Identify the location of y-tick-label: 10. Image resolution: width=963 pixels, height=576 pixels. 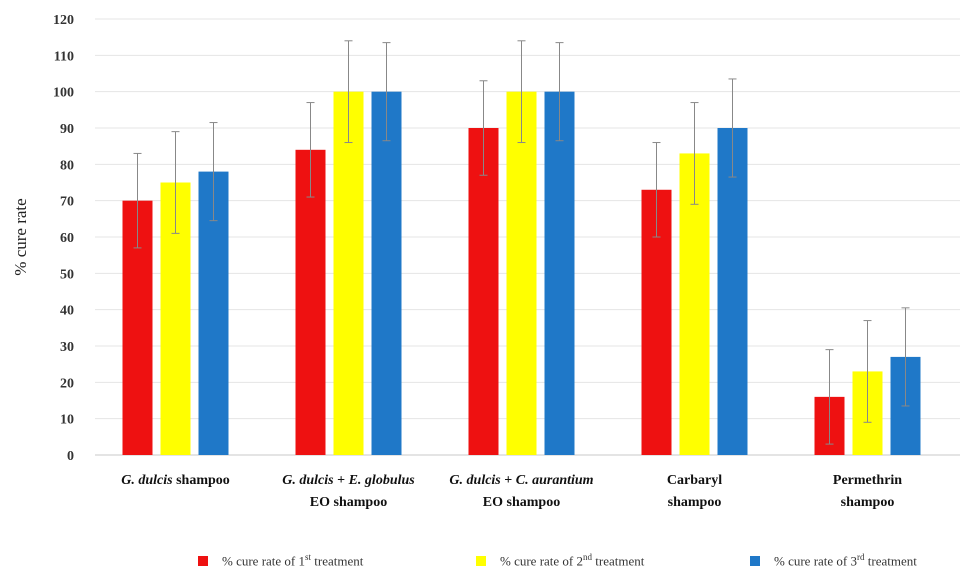
(67, 420).